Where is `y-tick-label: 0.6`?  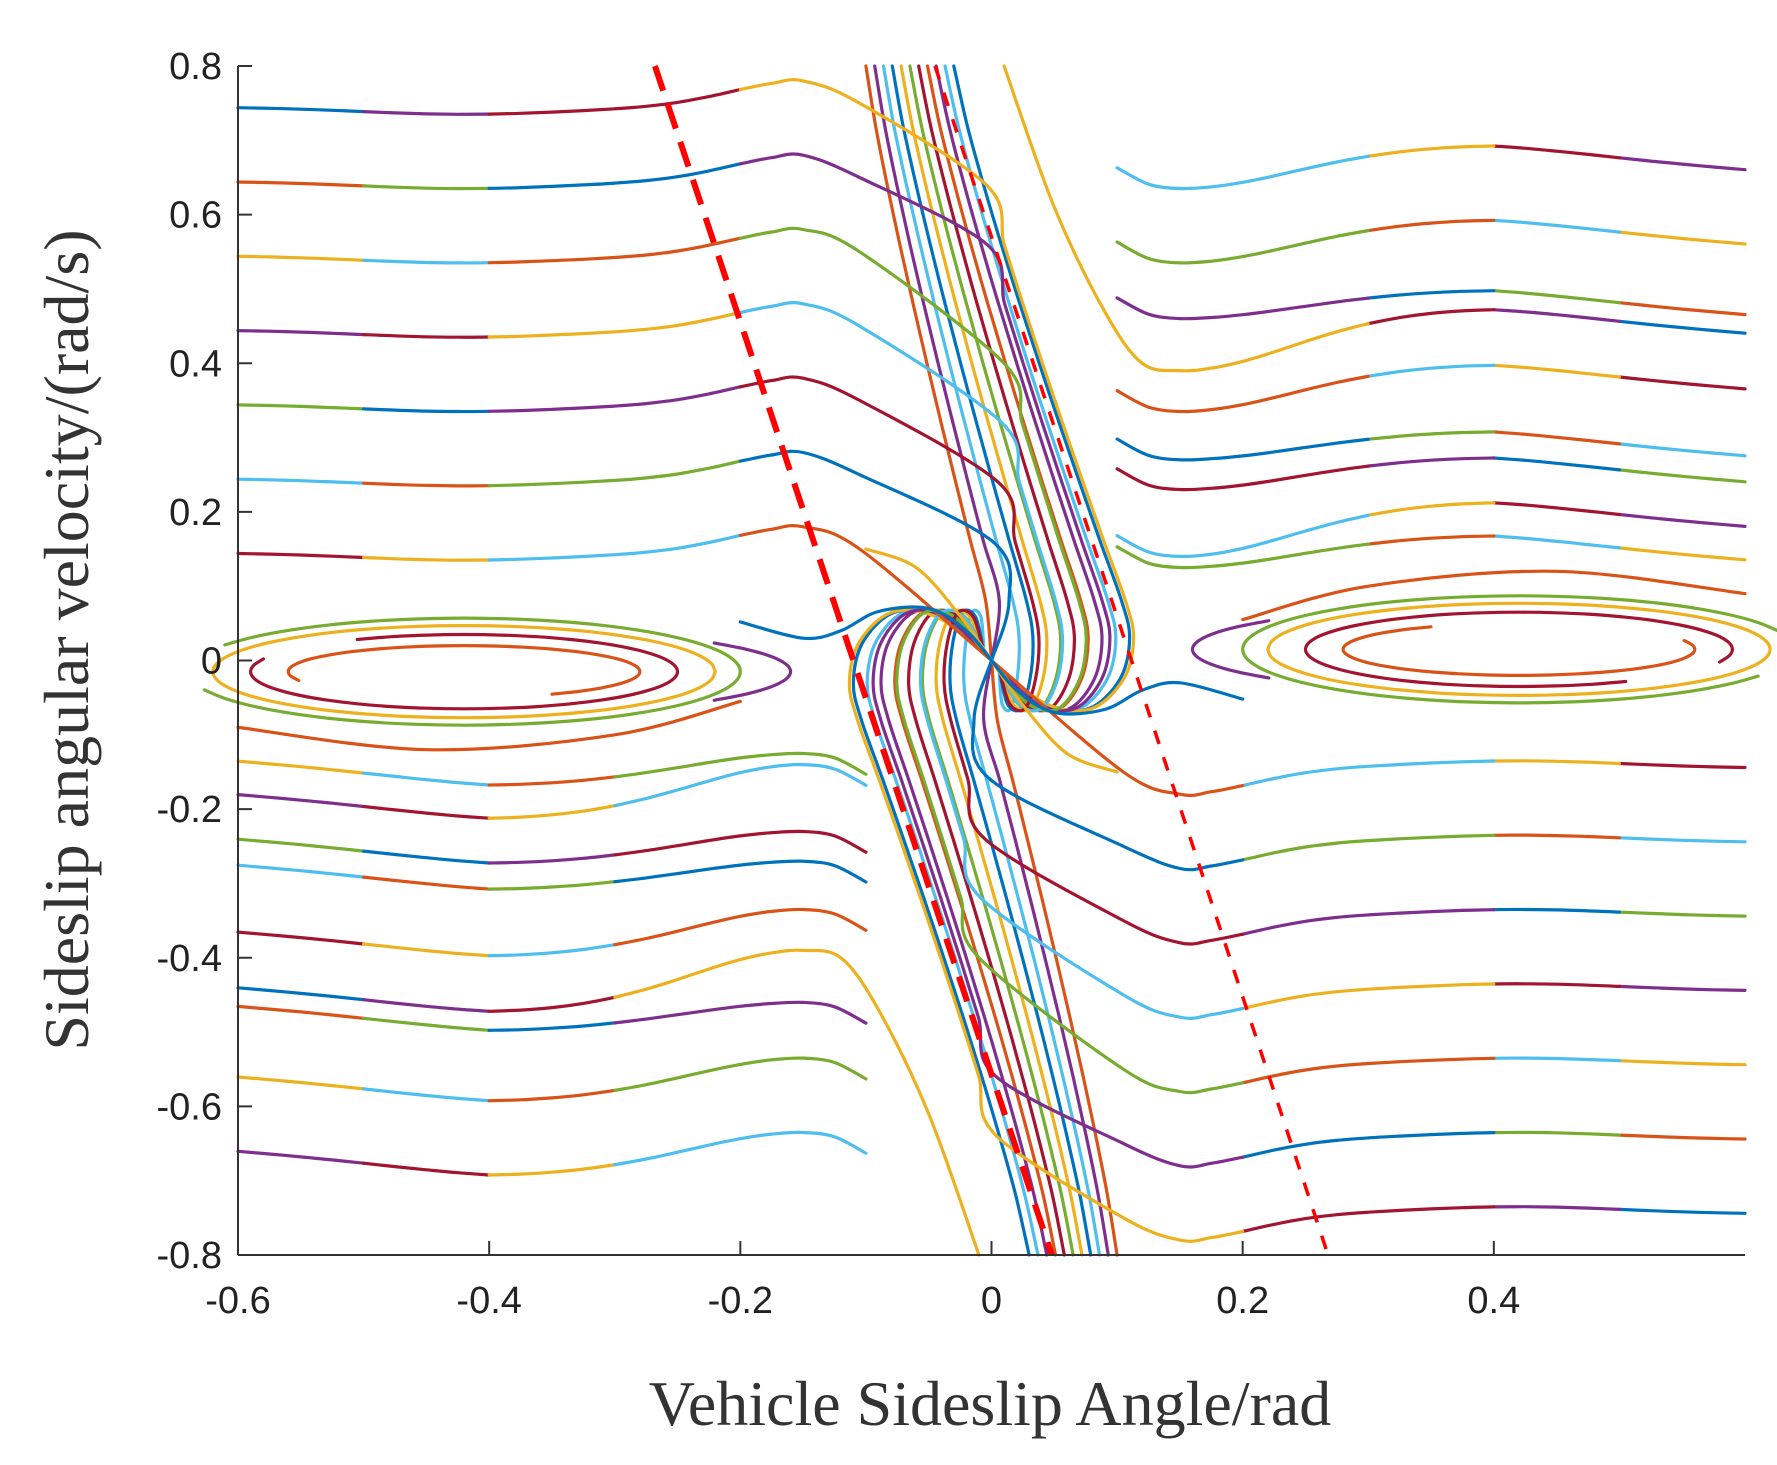
y-tick-label: 0.6 is located at coordinates (195, 216).